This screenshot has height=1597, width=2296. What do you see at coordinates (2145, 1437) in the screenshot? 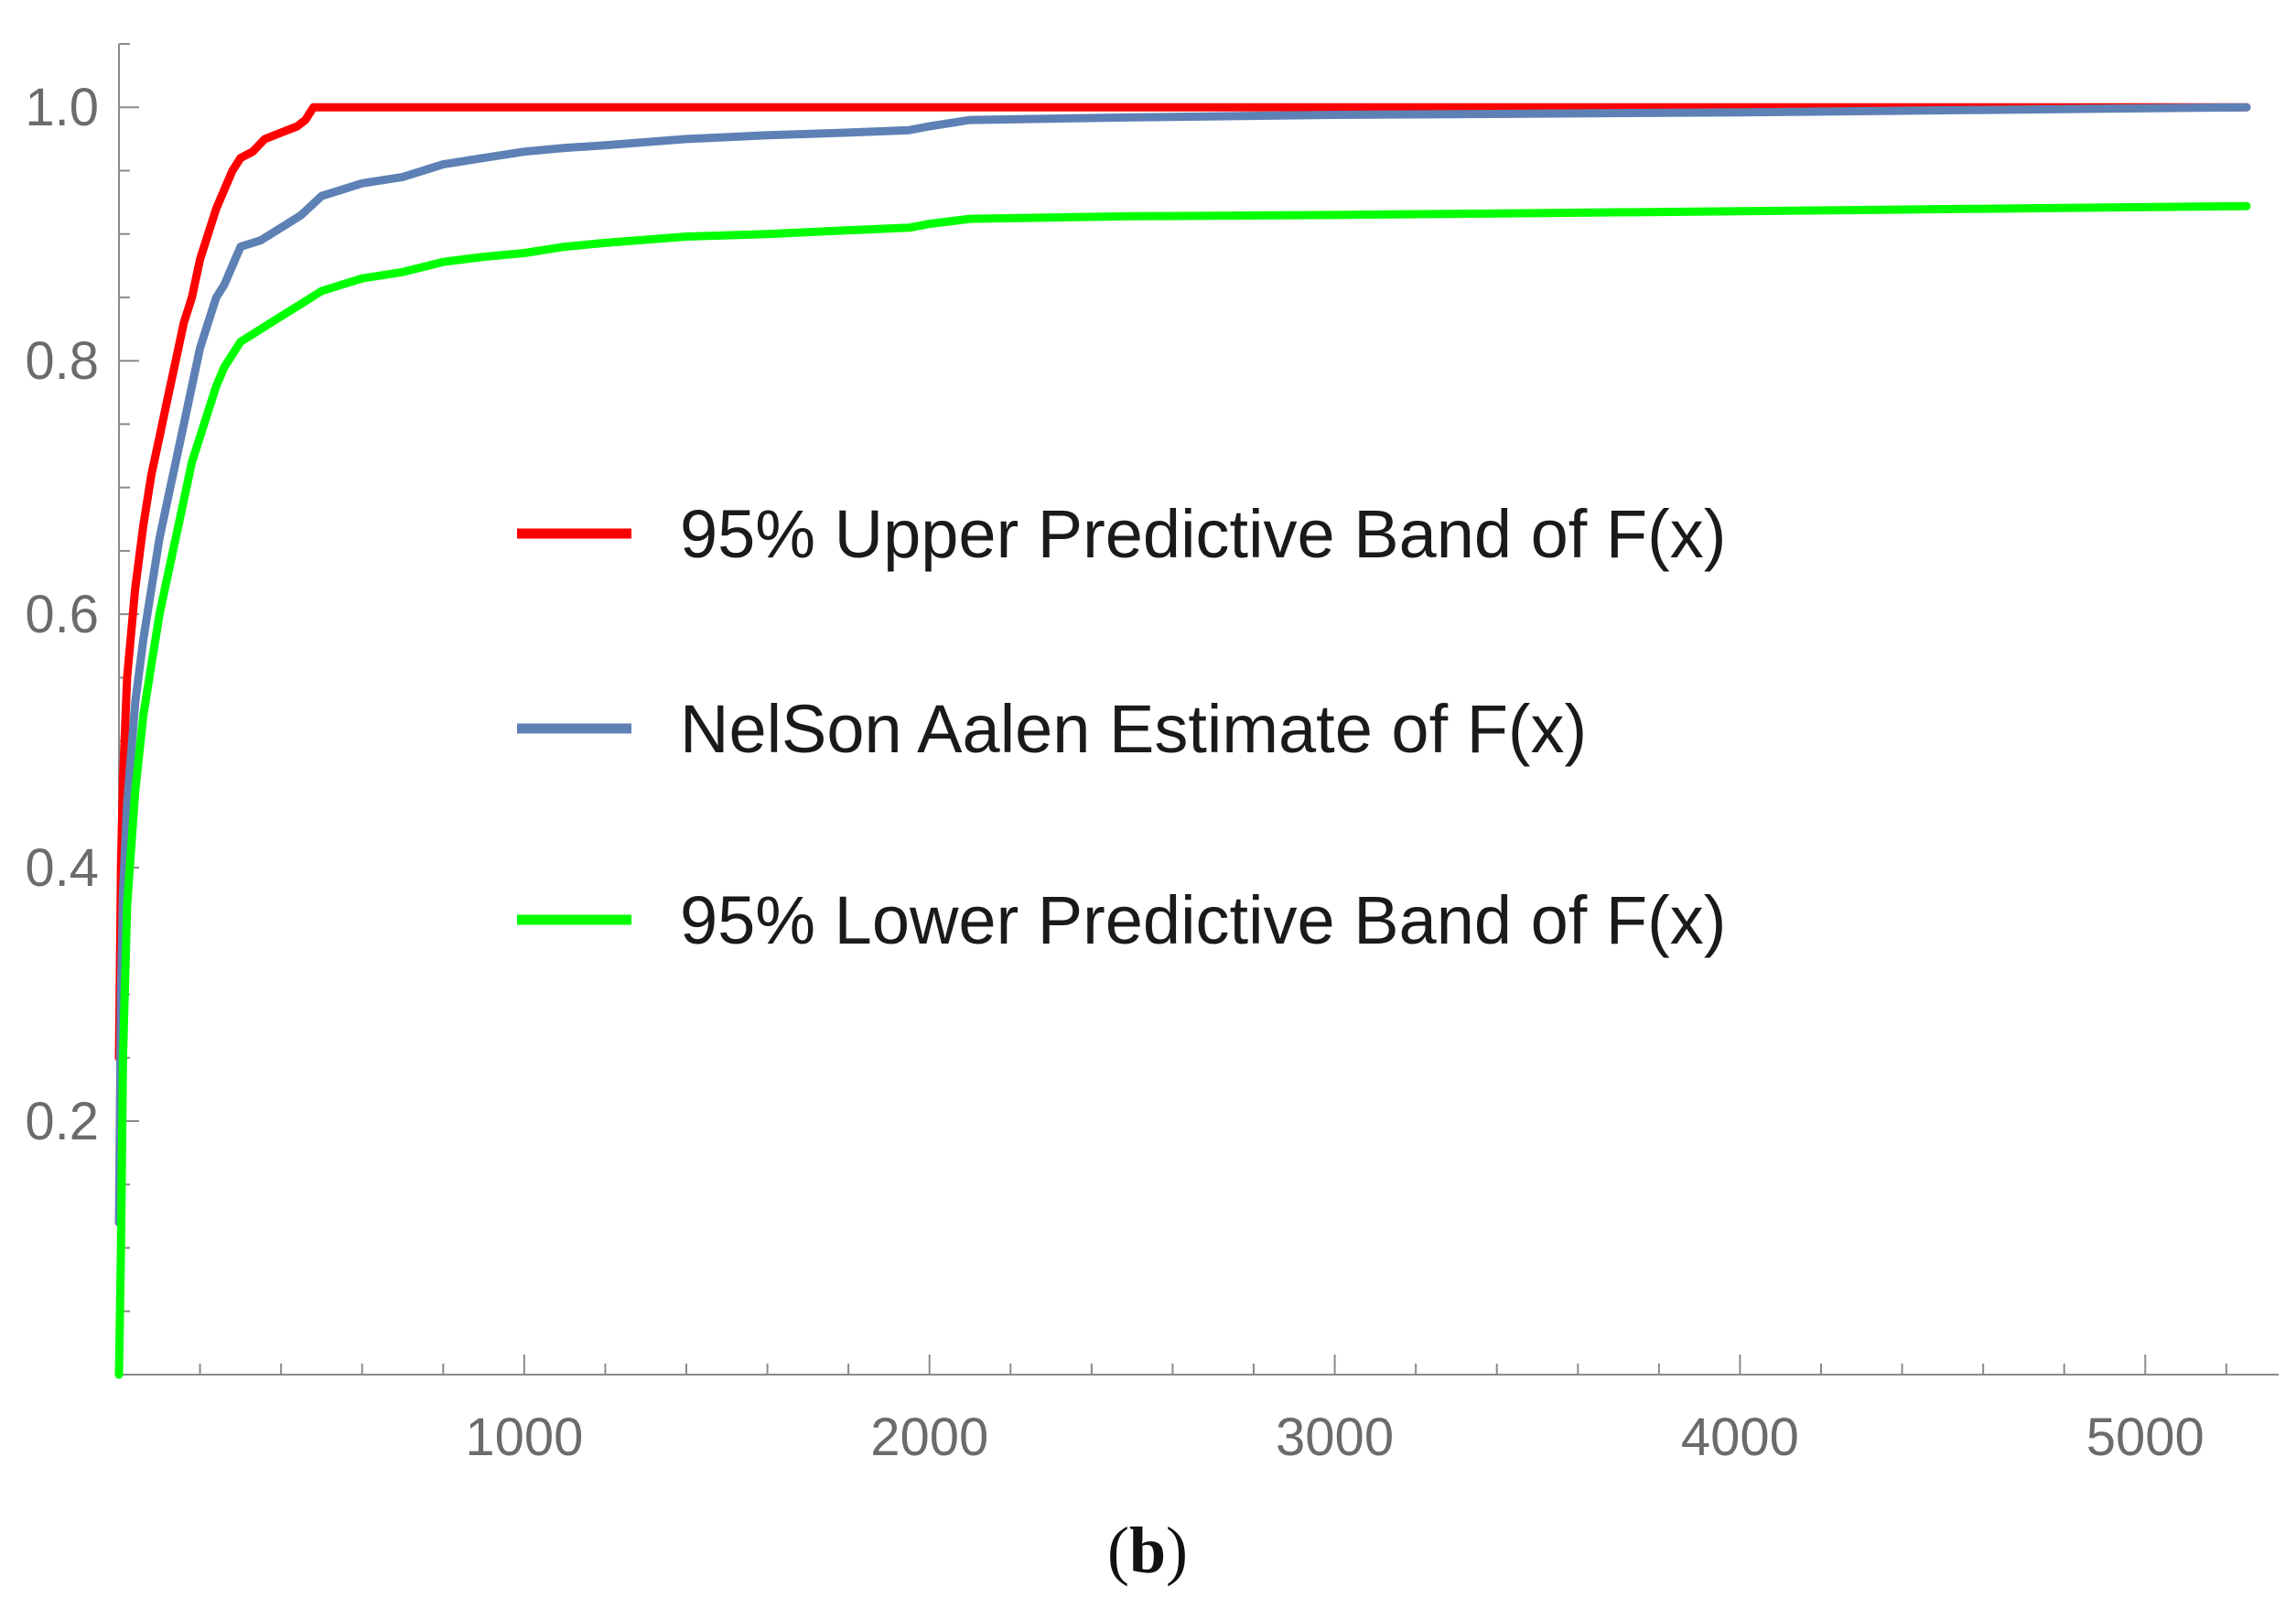
I see `x-tick-label: 5000` at bounding box center [2145, 1437].